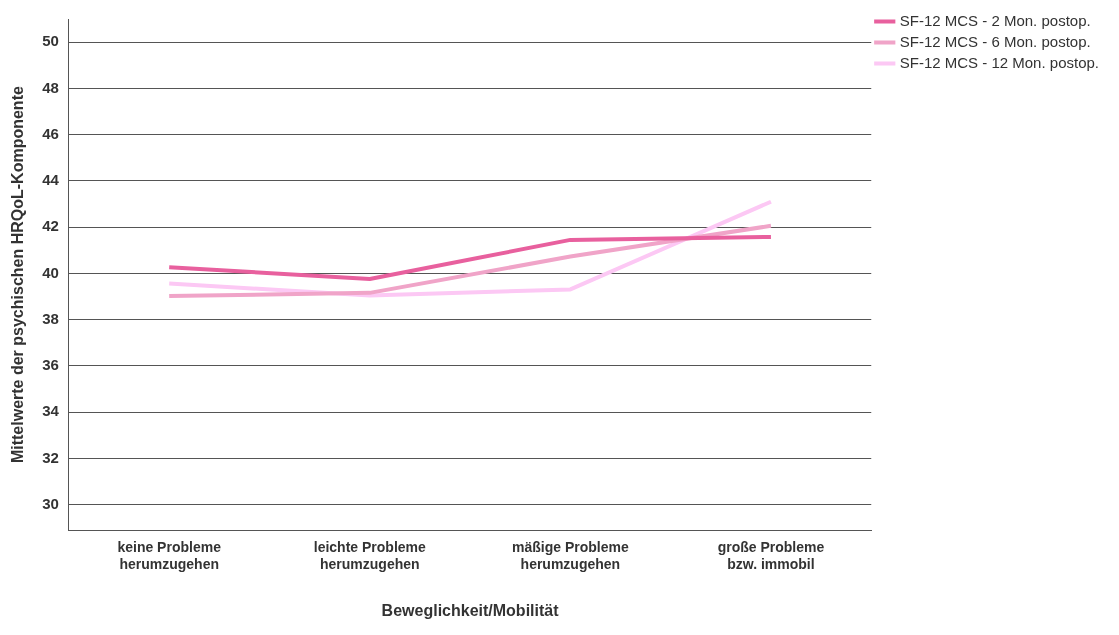 This screenshot has width=1119, height=635. Describe the element at coordinates (50, 318) in the screenshot. I see `y-tick-label: 38` at that location.